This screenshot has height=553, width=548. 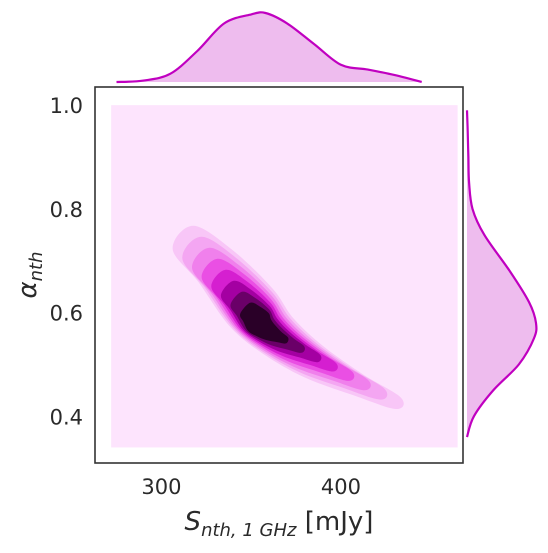 What do you see at coordinates (28, 289) in the screenshot?
I see `y-label-symbol: α` at bounding box center [28, 289].